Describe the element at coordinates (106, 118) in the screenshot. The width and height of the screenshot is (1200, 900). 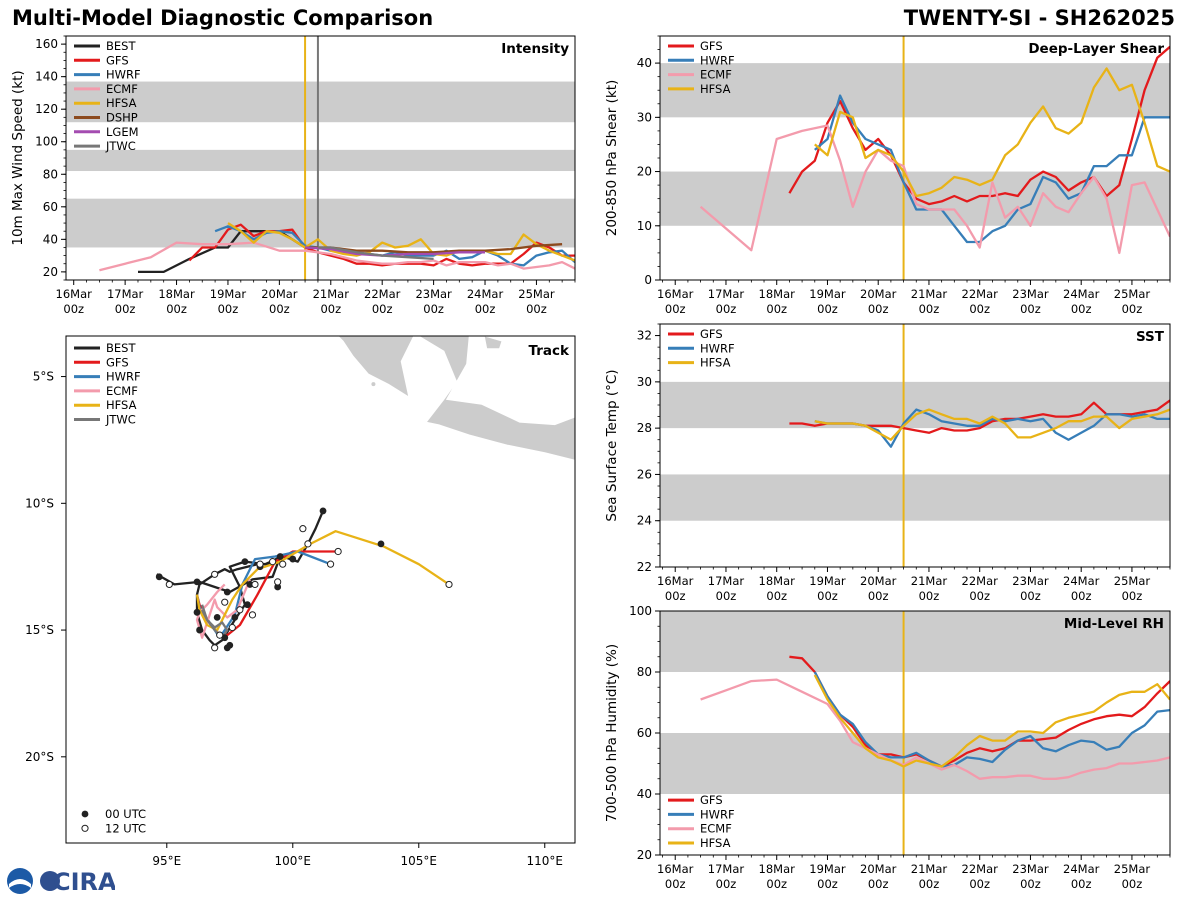
I see `legend-item-dshp: DSHP` at that location.